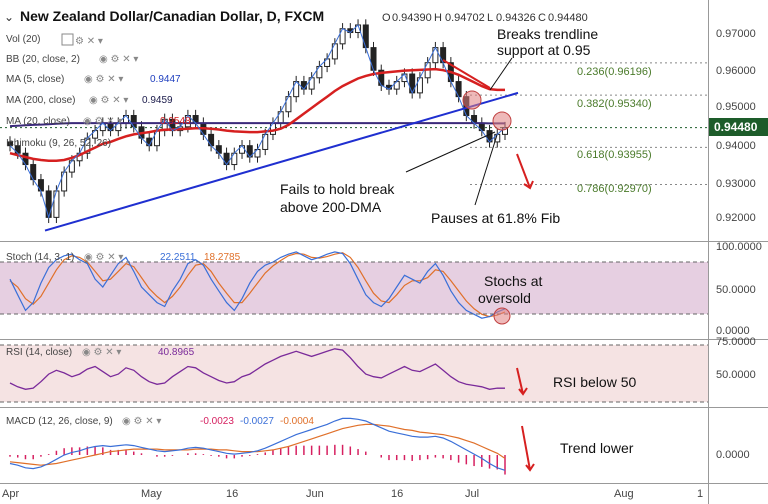 Image resolution: width=768 pixels, height=504 pixels. I want to click on fib-label: 0.236(0.96196), so click(614, 72).